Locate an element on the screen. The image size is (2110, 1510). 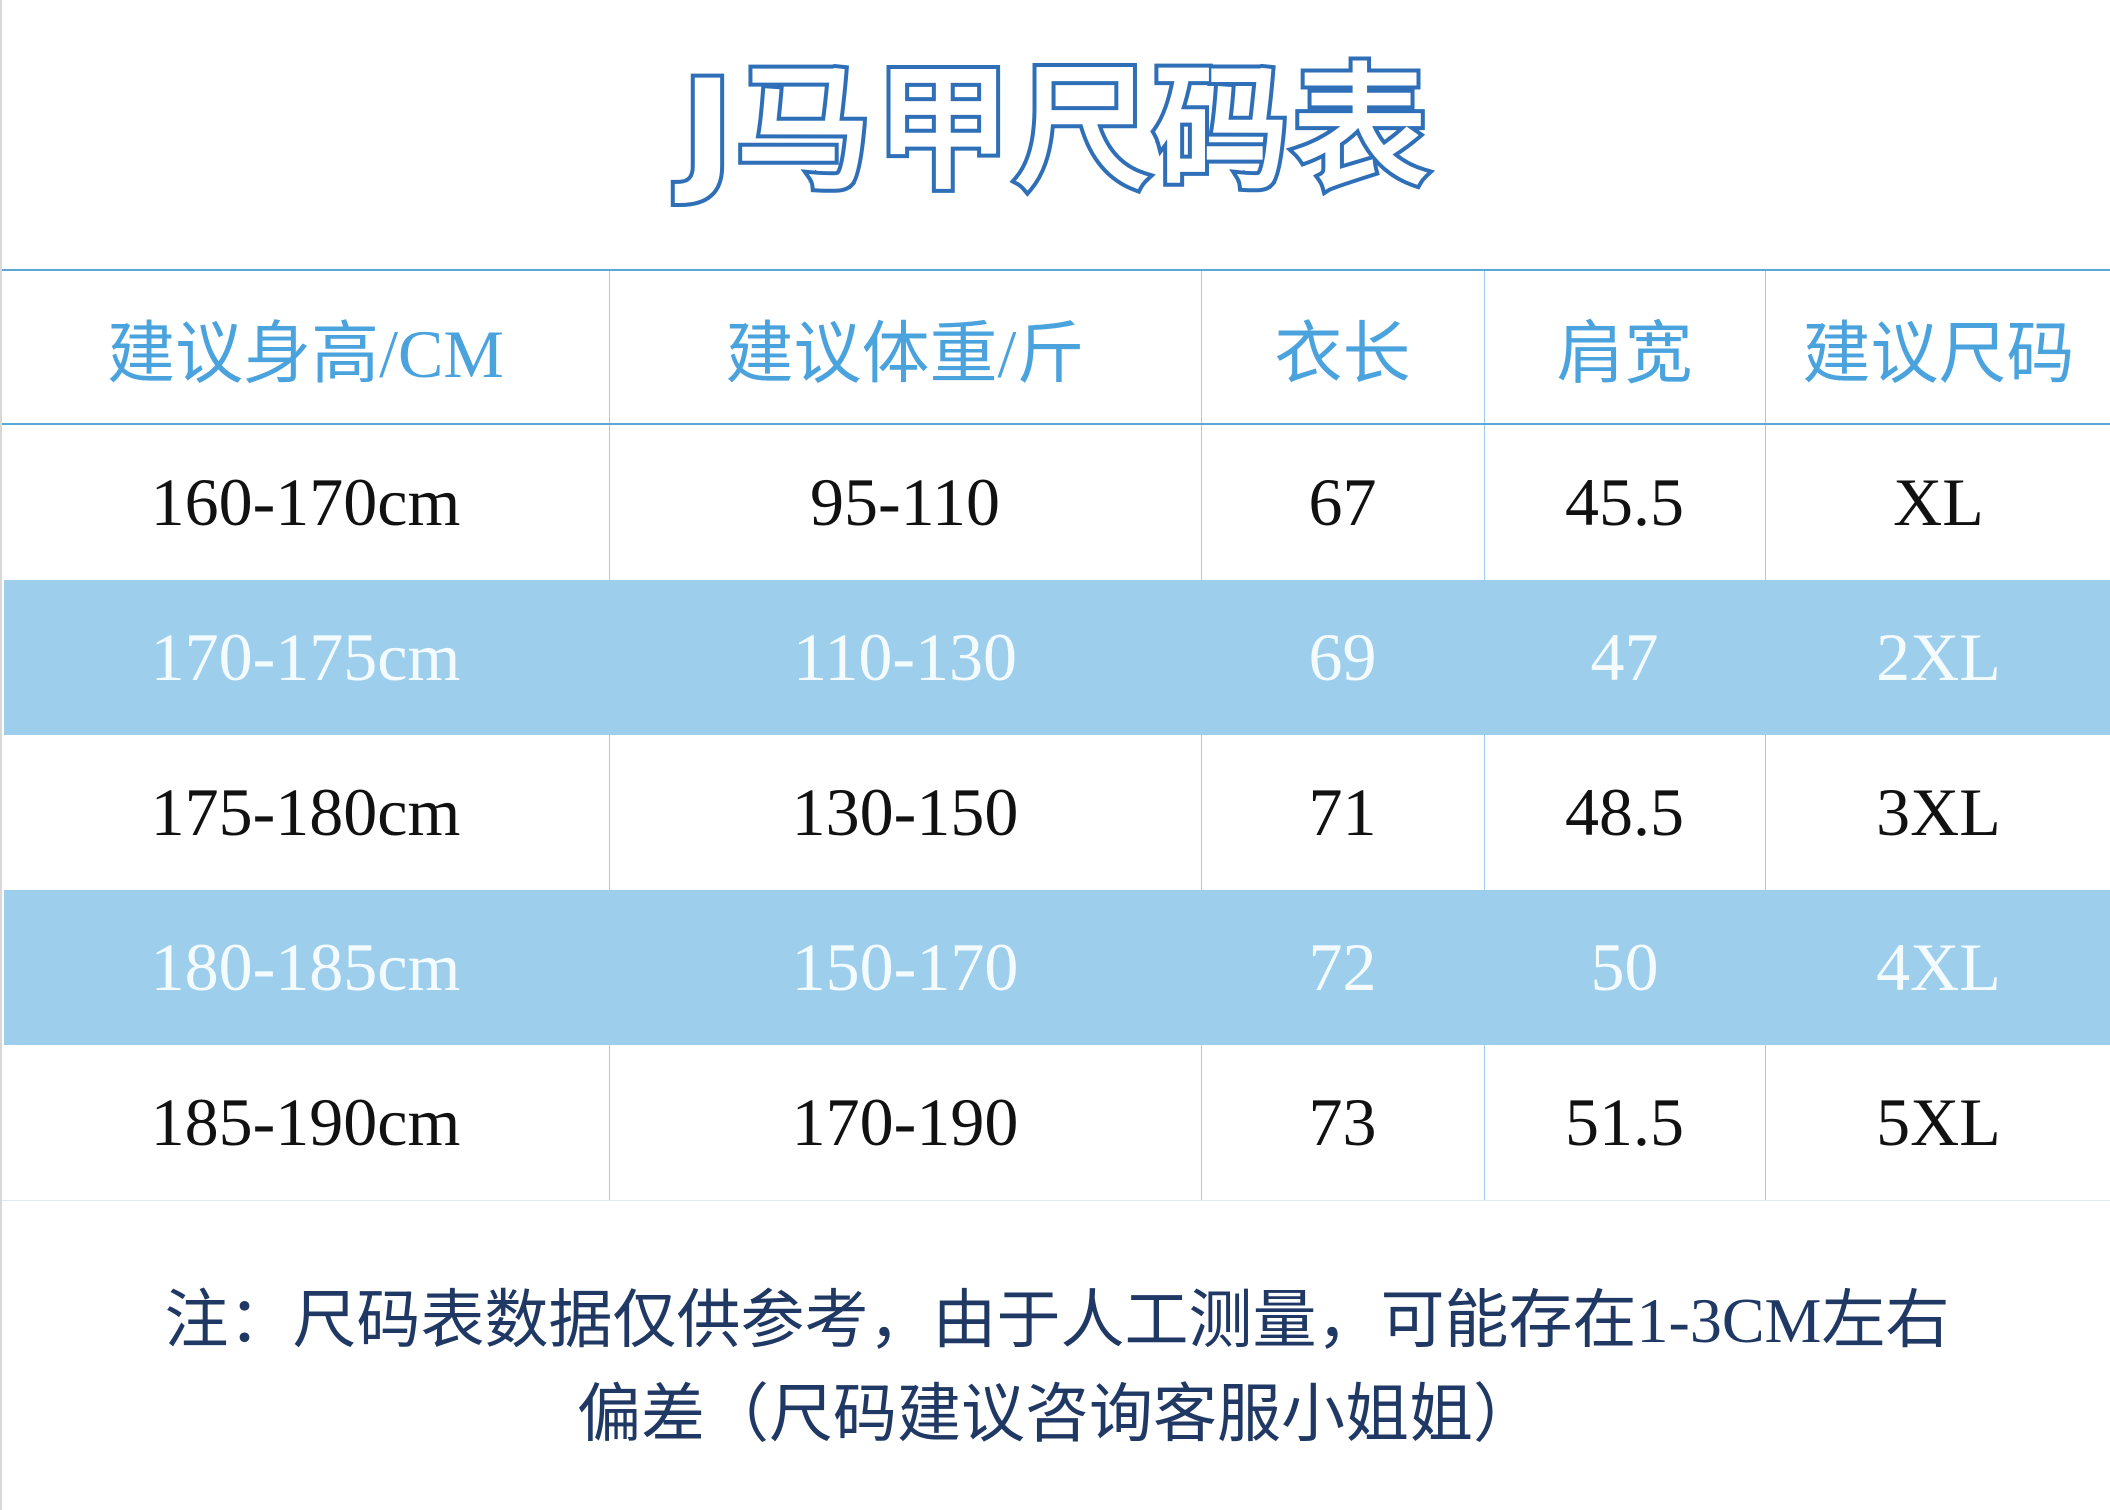
table-cell: XL is located at coordinates (1938, 502).